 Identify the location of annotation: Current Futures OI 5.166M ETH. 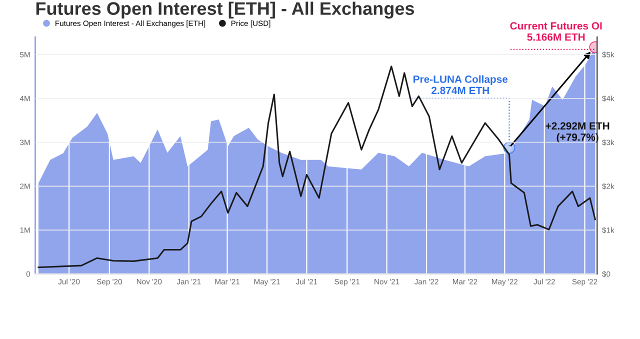
(556, 31).